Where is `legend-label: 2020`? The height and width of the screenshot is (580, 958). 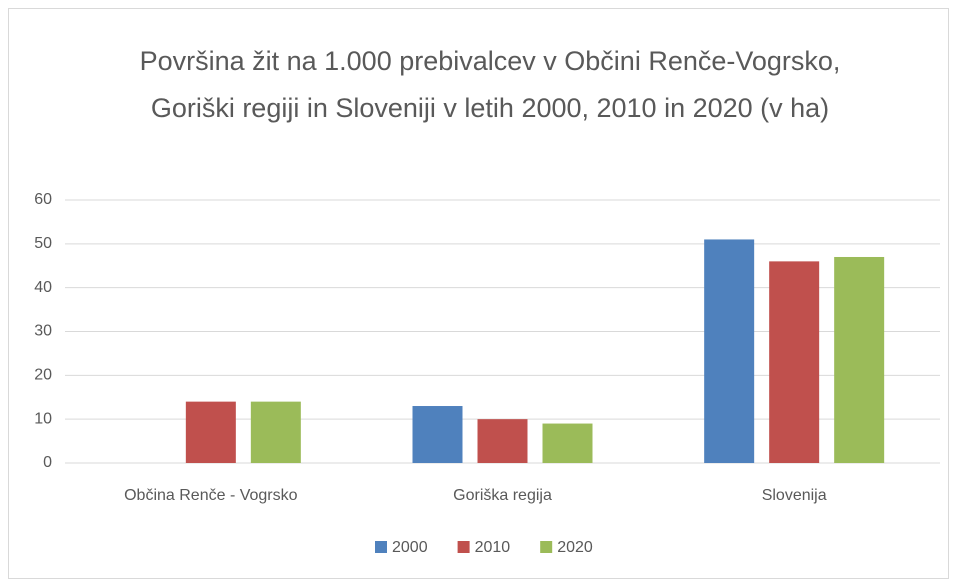
legend-label: 2020 is located at coordinates (575, 547).